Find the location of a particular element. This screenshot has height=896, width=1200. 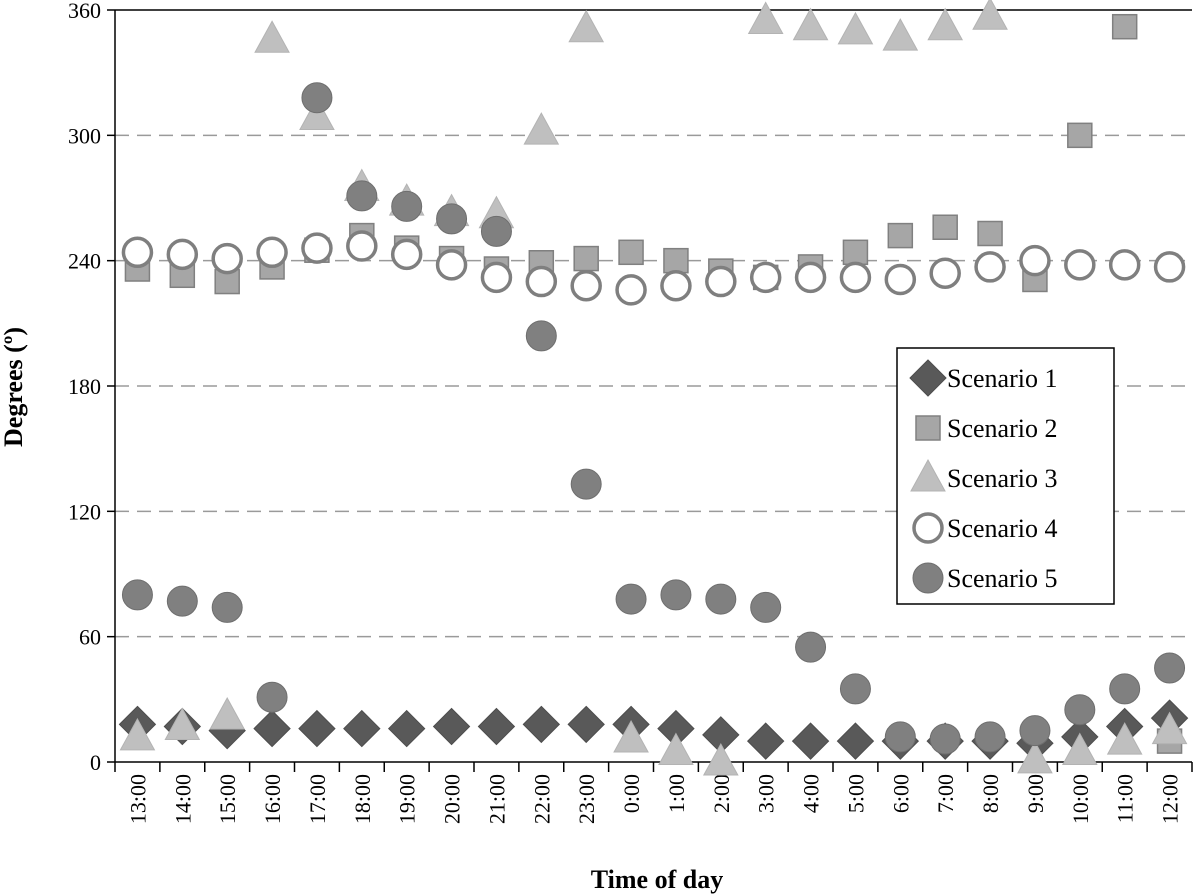

y-axis-ticks: 0 60 120 180 240 300 360 is located at coordinates (91, 387).